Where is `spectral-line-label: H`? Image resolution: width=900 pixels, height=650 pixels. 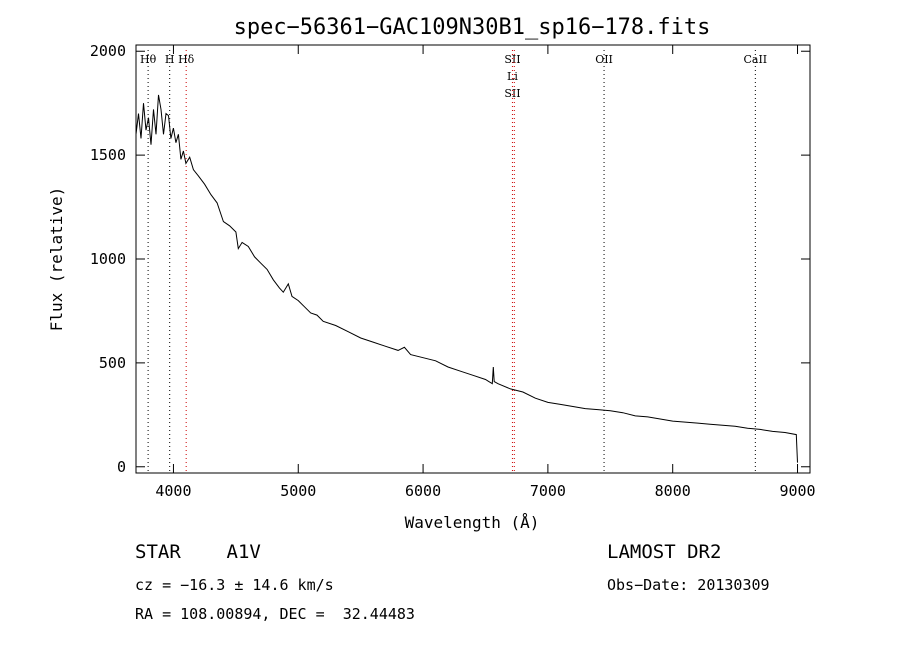
spectral-line-label: H is located at coordinates (170, 59).